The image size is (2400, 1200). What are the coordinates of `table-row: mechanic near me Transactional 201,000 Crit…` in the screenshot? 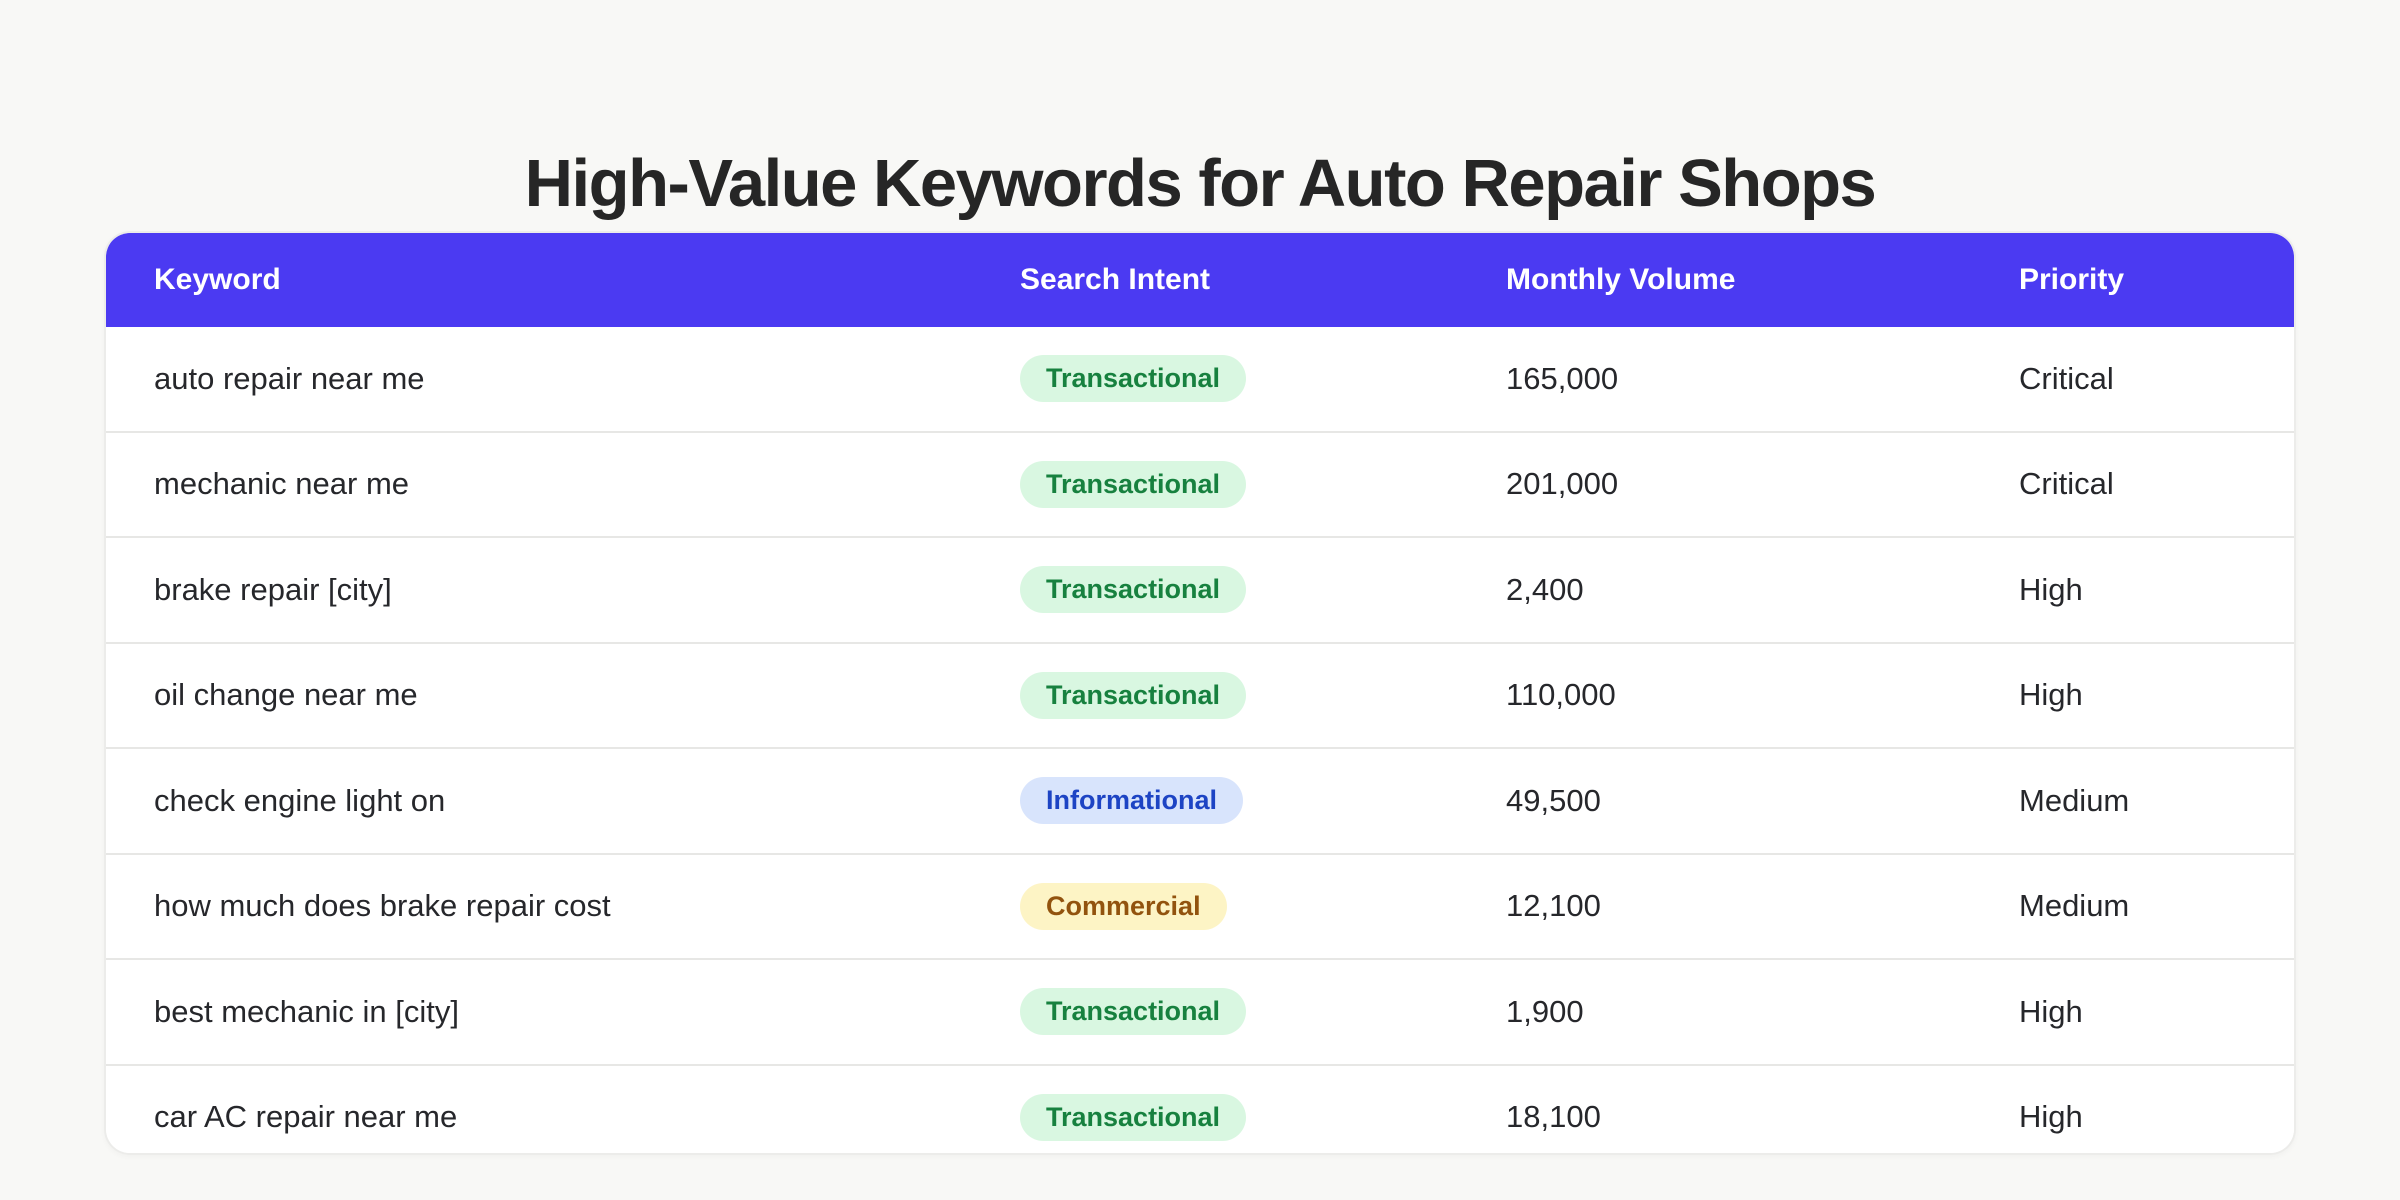 It's located at (1200, 485).